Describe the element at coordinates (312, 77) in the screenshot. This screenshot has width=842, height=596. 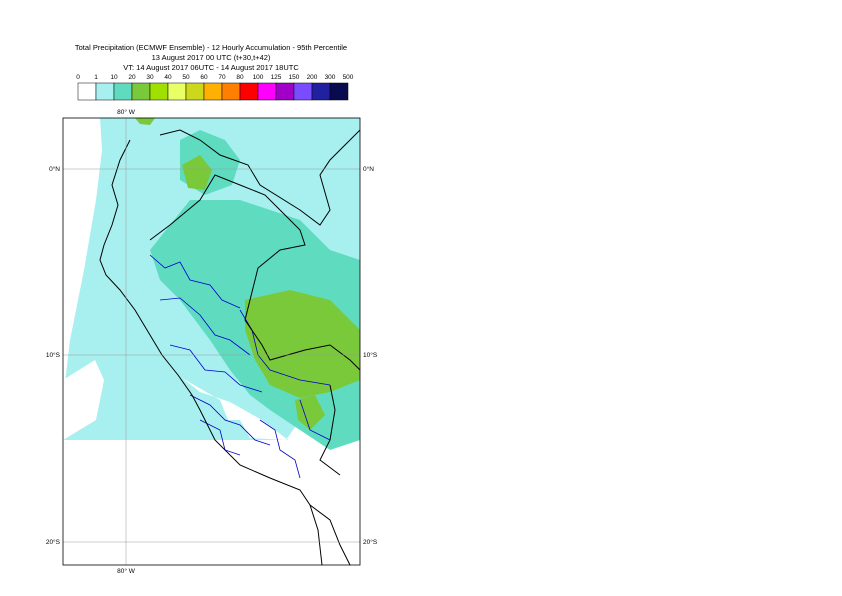
I see `legend-tick-label: 200` at that location.